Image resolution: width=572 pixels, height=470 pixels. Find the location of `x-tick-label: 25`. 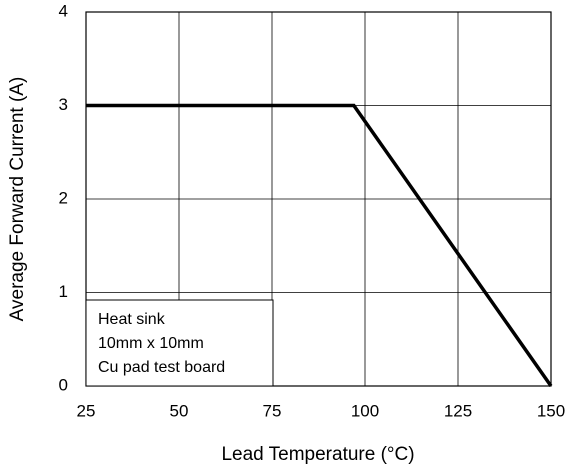

x-tick-label: 25 is located at coordinates (86, 410).